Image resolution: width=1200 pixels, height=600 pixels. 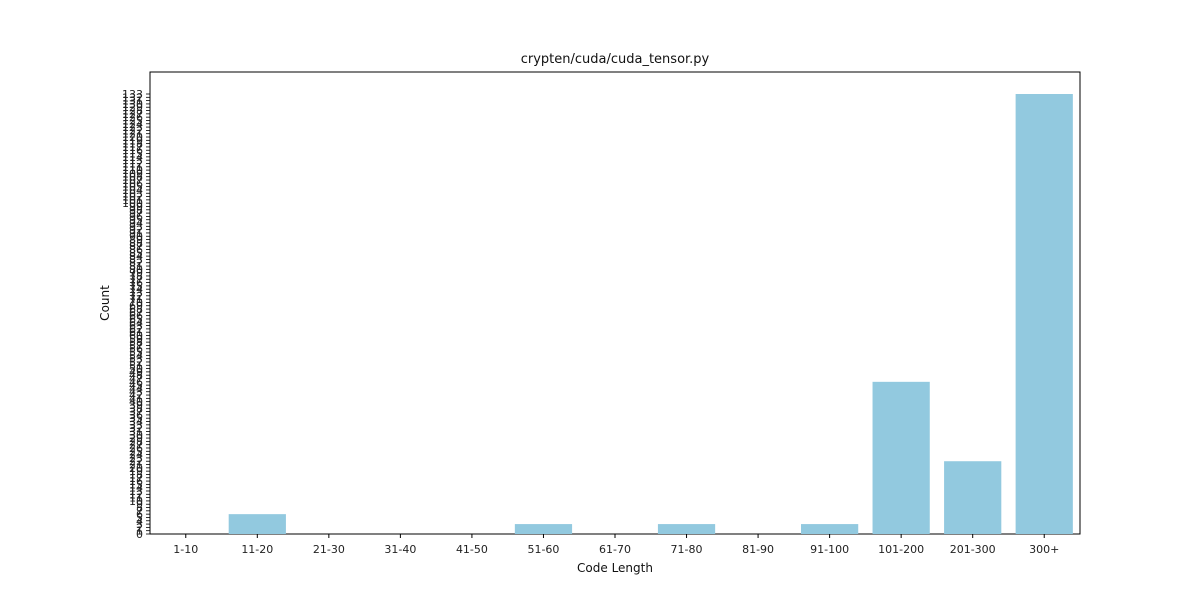 What do you see at coordinates (472, 549) in the screenshot?
I see `x-tick-label: 41-50` at bounding box center [472, 549].